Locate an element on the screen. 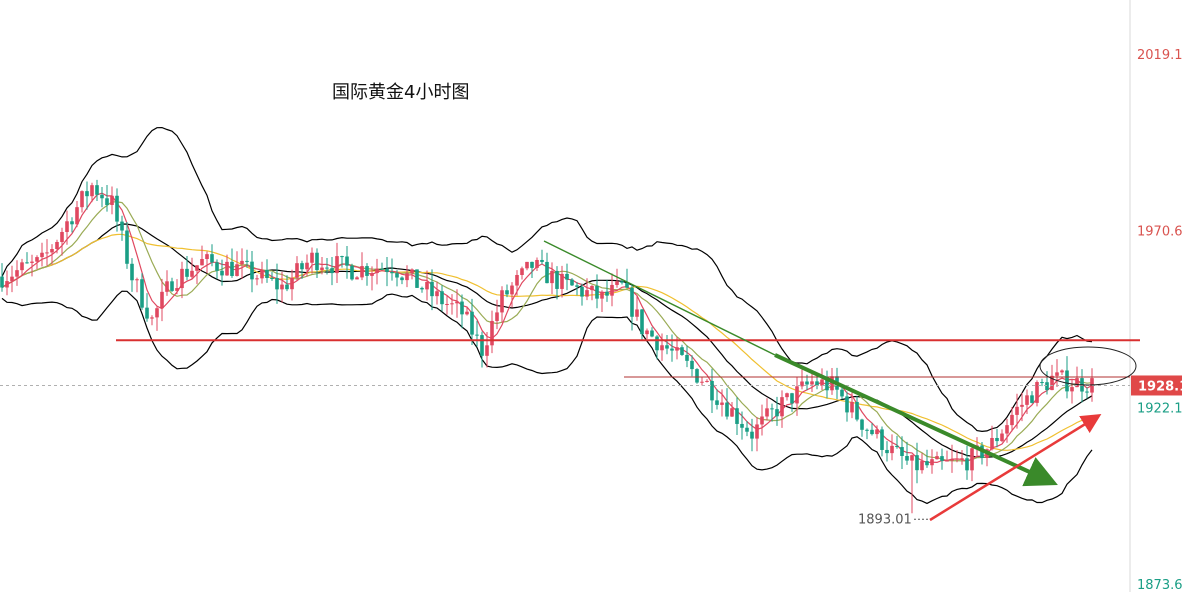  y-axis: 2019.1 1970.6 1922.1 1873.6 1928.1 is located at coordinates (1156, 320).